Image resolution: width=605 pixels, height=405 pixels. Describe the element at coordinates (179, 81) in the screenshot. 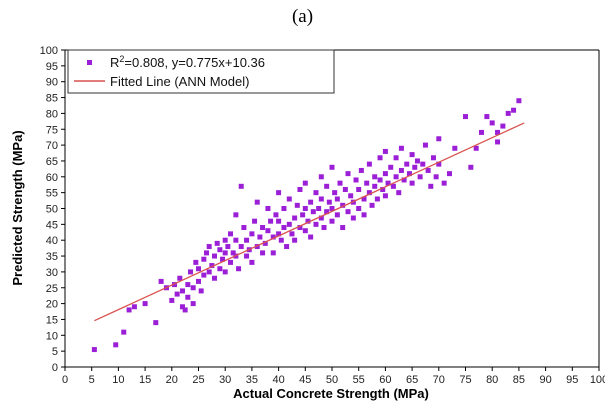

I see `legend-fitted-line-label: Fitted Line (ANN Model)` at that location.